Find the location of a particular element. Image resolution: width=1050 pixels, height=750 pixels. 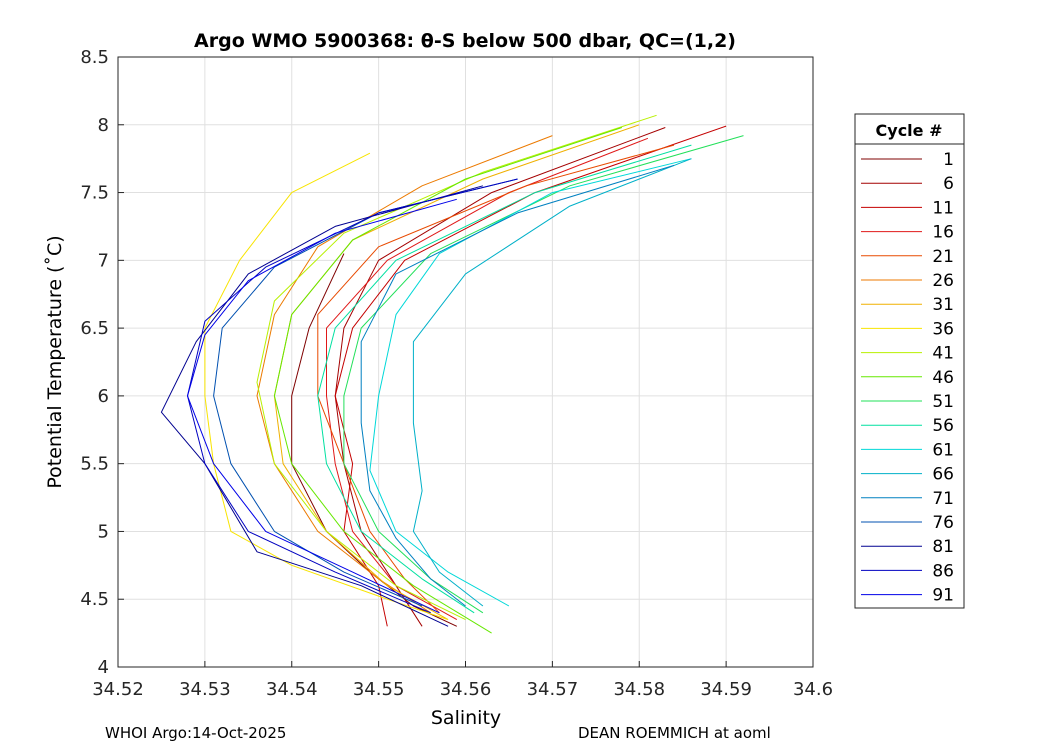

legend-label-1: 1 is located at coordinates (948, 160).